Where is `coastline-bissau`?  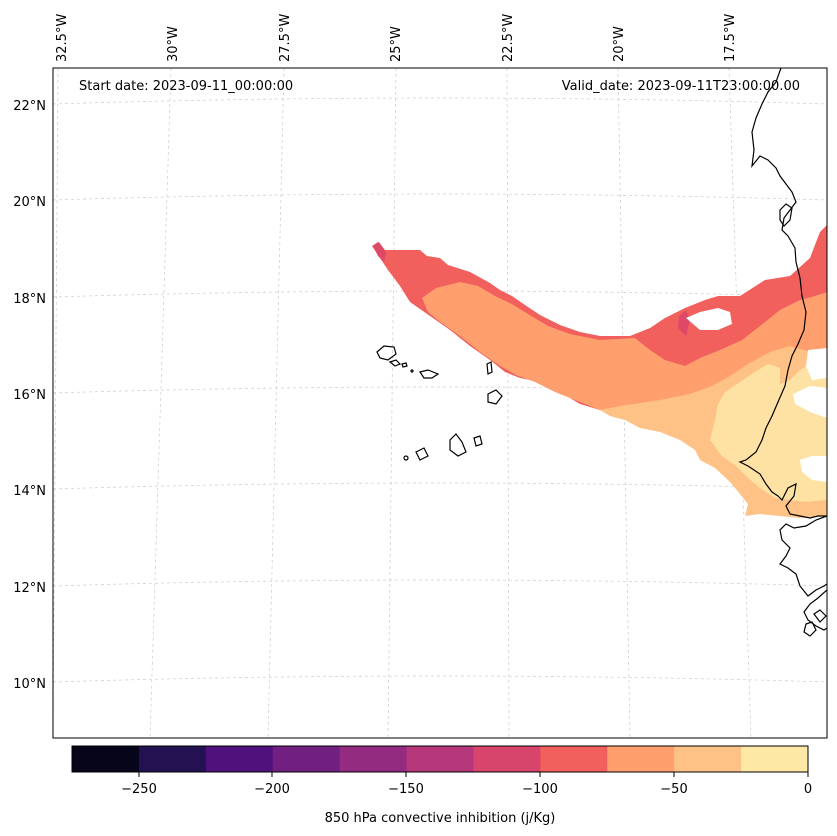
coastline-bissau is located at coordinates (815, 610).